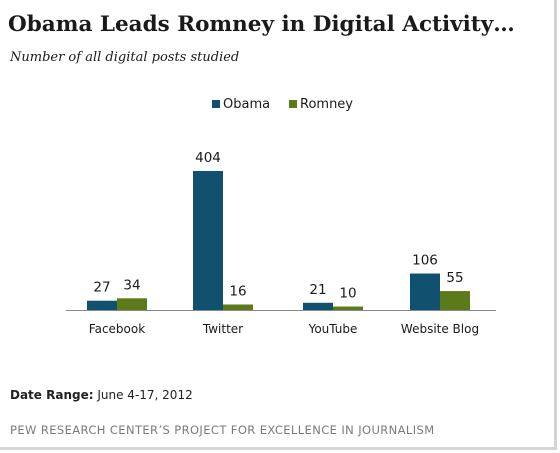 The height and width of the screenshot is (453, 560). I want to click on data-label-obama: 27, so click(101, 288).